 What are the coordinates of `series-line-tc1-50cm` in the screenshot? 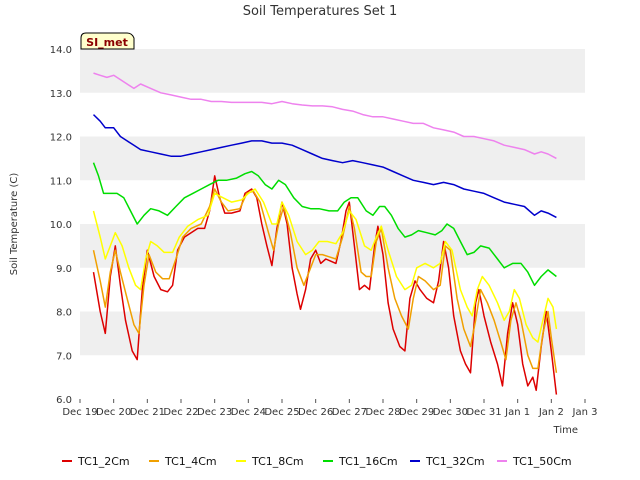 It's located at (325, 116).